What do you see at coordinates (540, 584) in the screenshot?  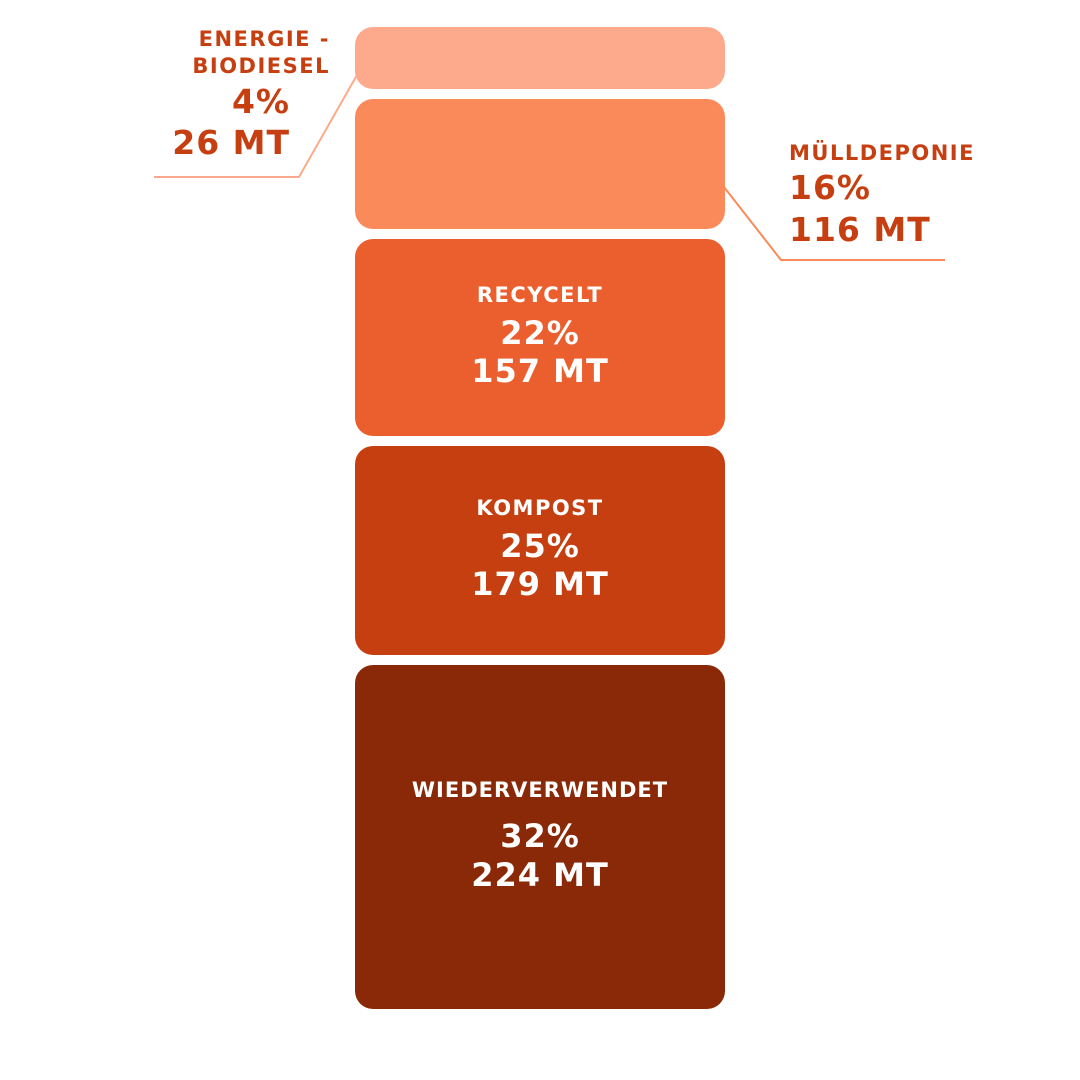 I see `mt-kompost: 179 MT` at bounding box center [540, 584].